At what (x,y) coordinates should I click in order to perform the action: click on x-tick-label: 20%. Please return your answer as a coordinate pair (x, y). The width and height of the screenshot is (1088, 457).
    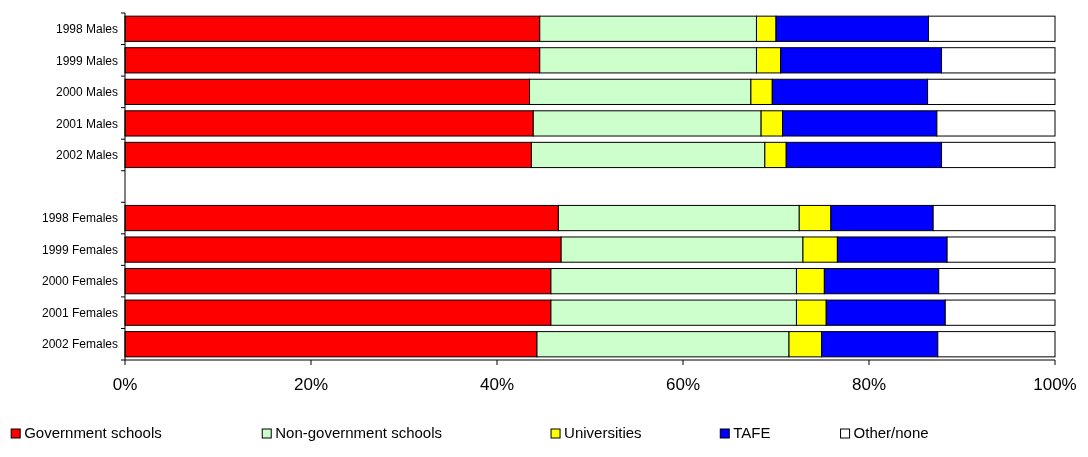
    Looking at the image, I should click on (311, 384).